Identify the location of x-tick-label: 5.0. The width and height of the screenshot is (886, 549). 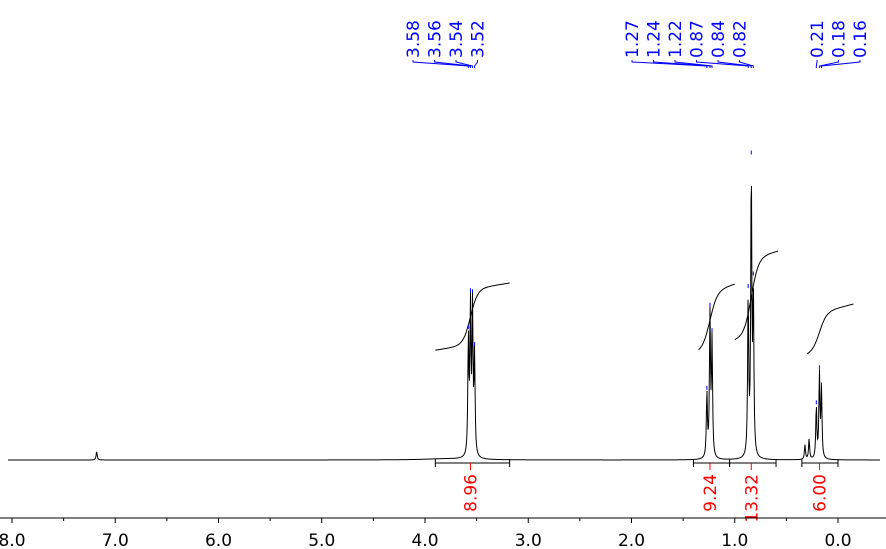
(321, 540).